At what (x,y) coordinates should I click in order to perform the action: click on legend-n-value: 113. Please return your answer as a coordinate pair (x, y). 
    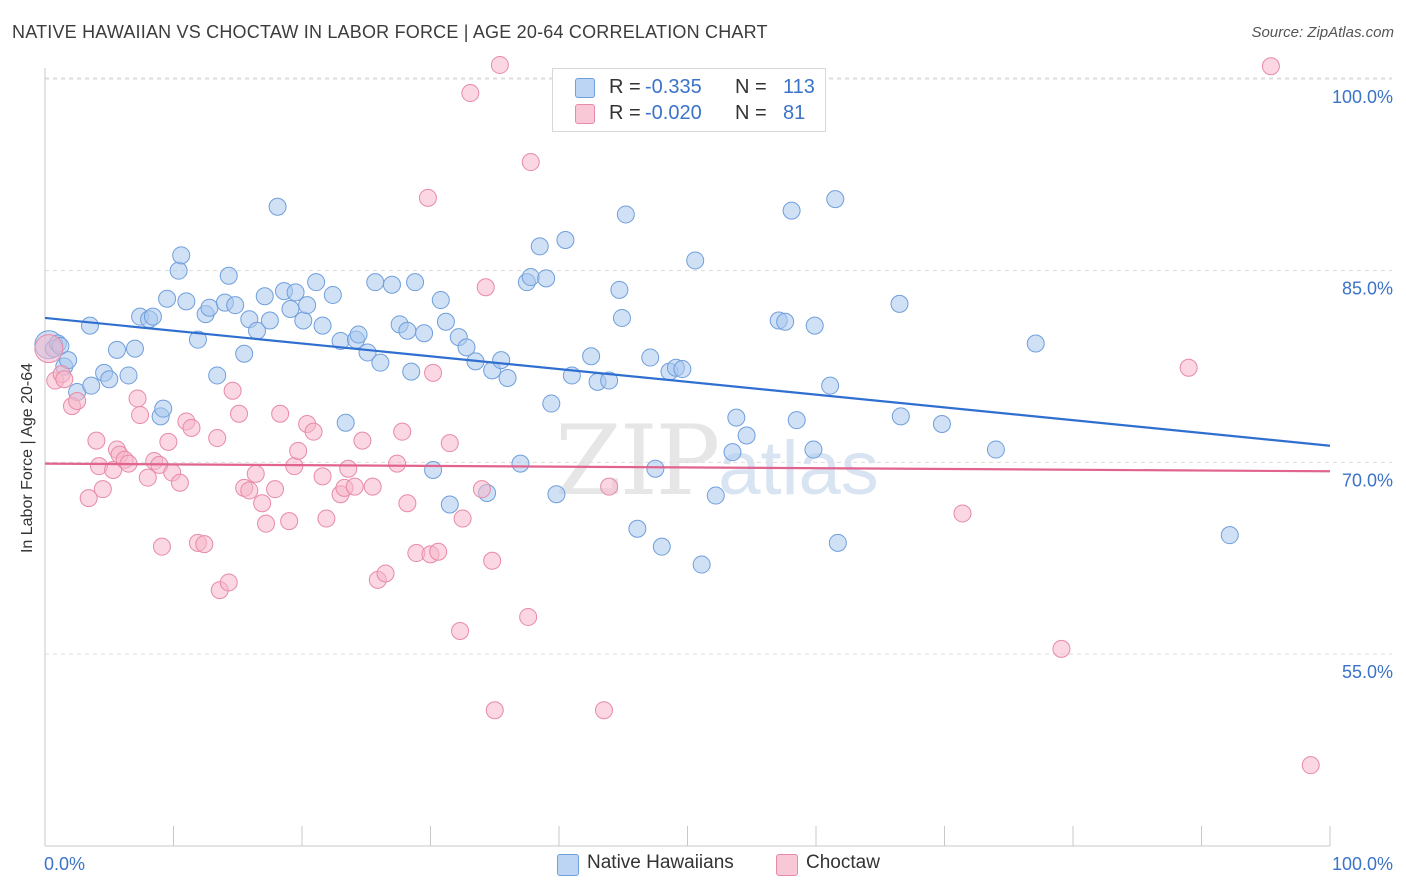
    Looking at the image, I should click on (799, 87).